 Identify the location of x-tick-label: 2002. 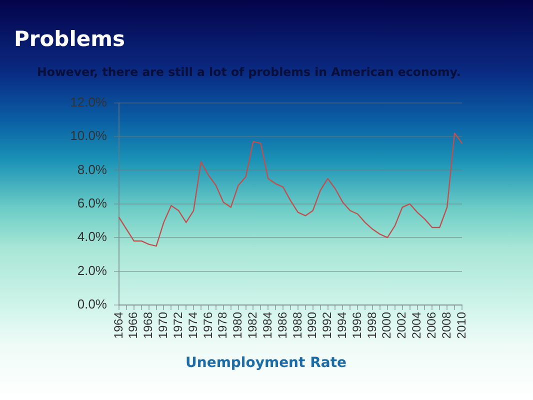
(401, 325).